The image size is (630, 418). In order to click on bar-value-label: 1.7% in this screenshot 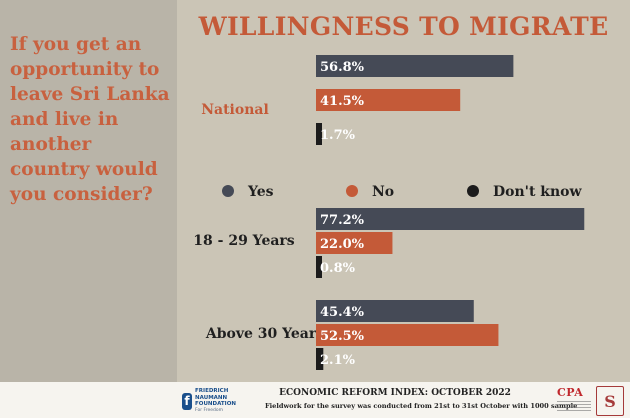, I will do `click(338, 135)`.